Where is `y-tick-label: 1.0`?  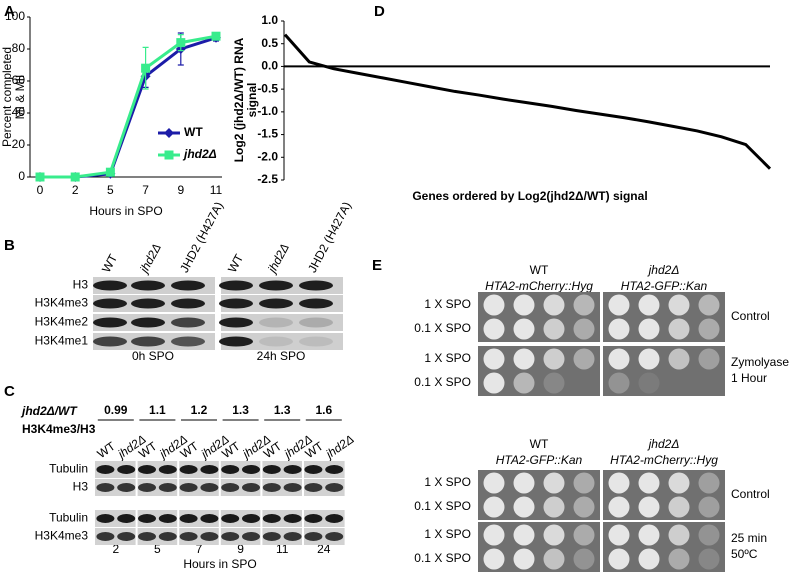 y-tick-label: 1.0 is located at coordinates (269, 20).